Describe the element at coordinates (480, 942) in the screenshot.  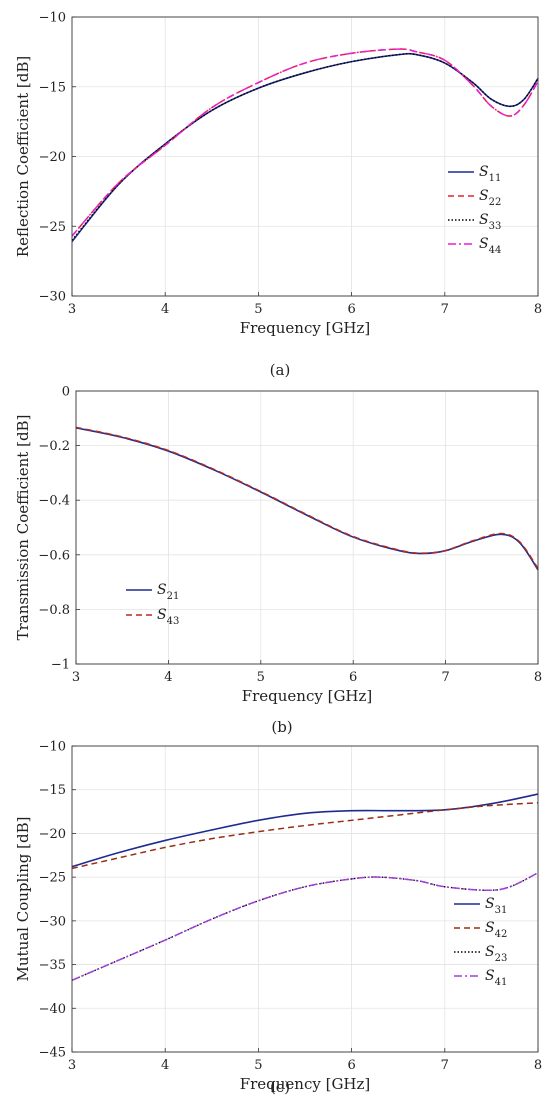
I see `legend: S31 S42 S23 S41` at that location.